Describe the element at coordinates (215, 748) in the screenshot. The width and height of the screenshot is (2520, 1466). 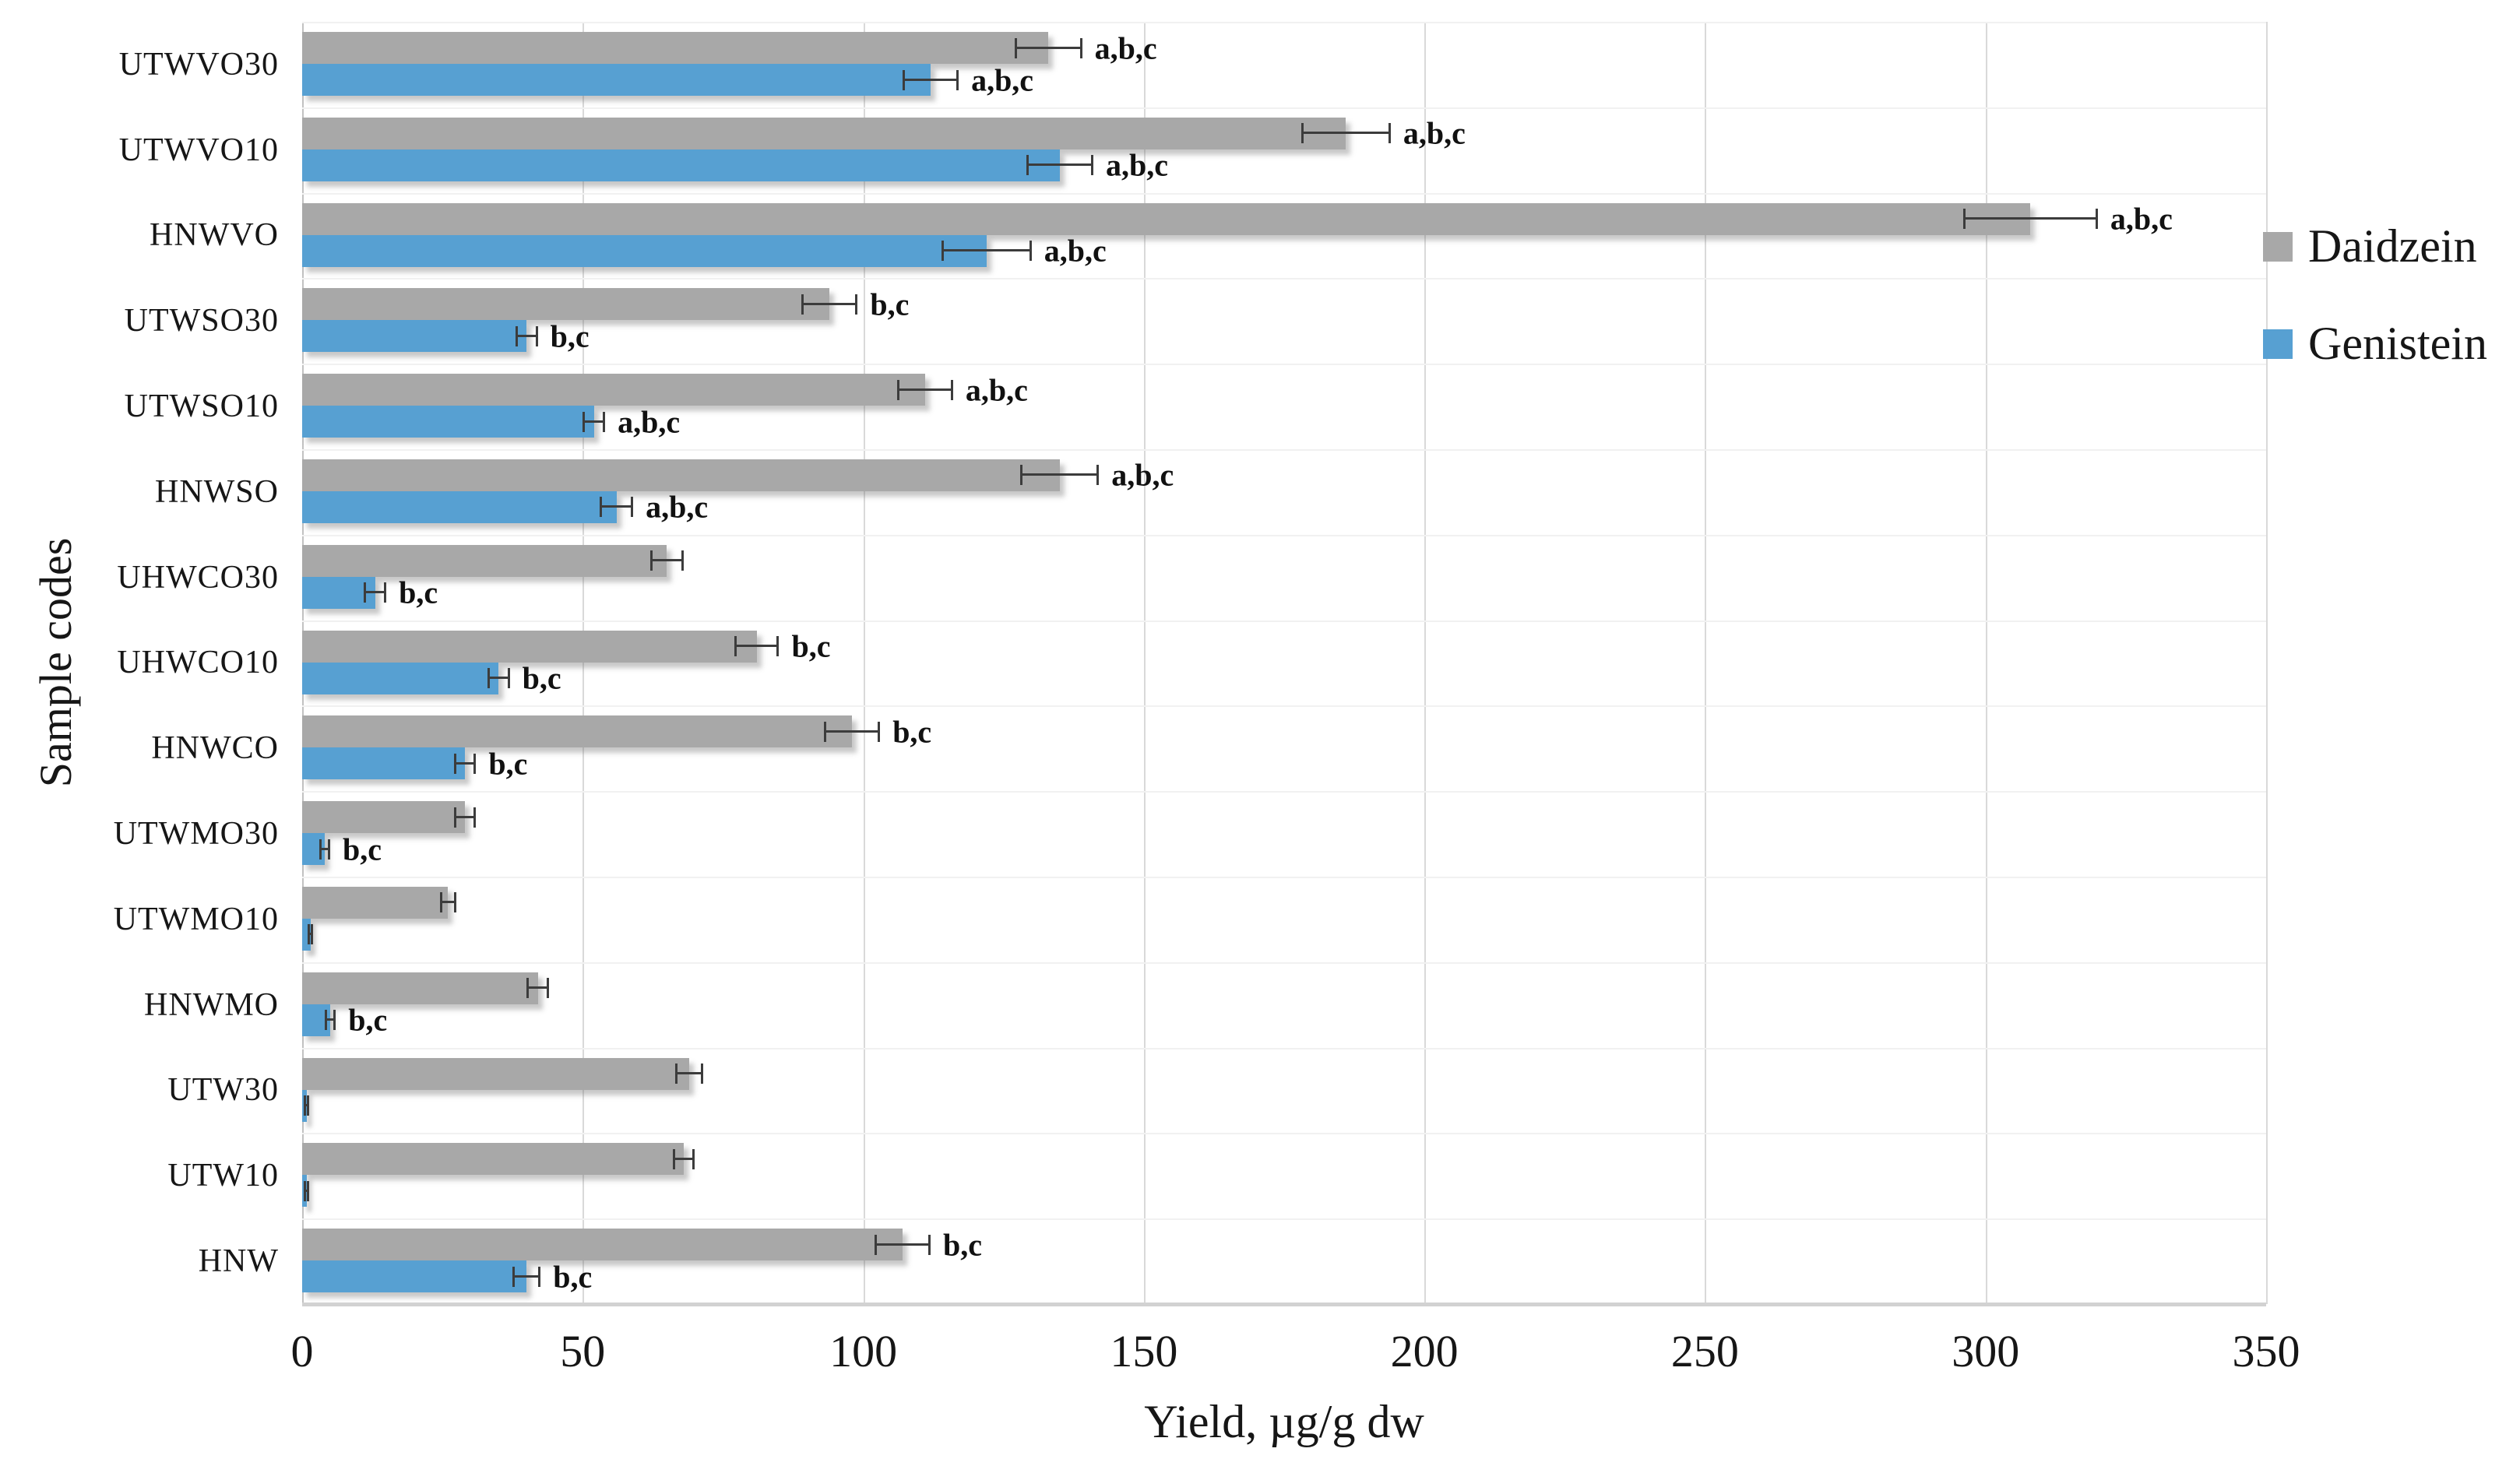
I see `category-label: HNWCO` at that location.